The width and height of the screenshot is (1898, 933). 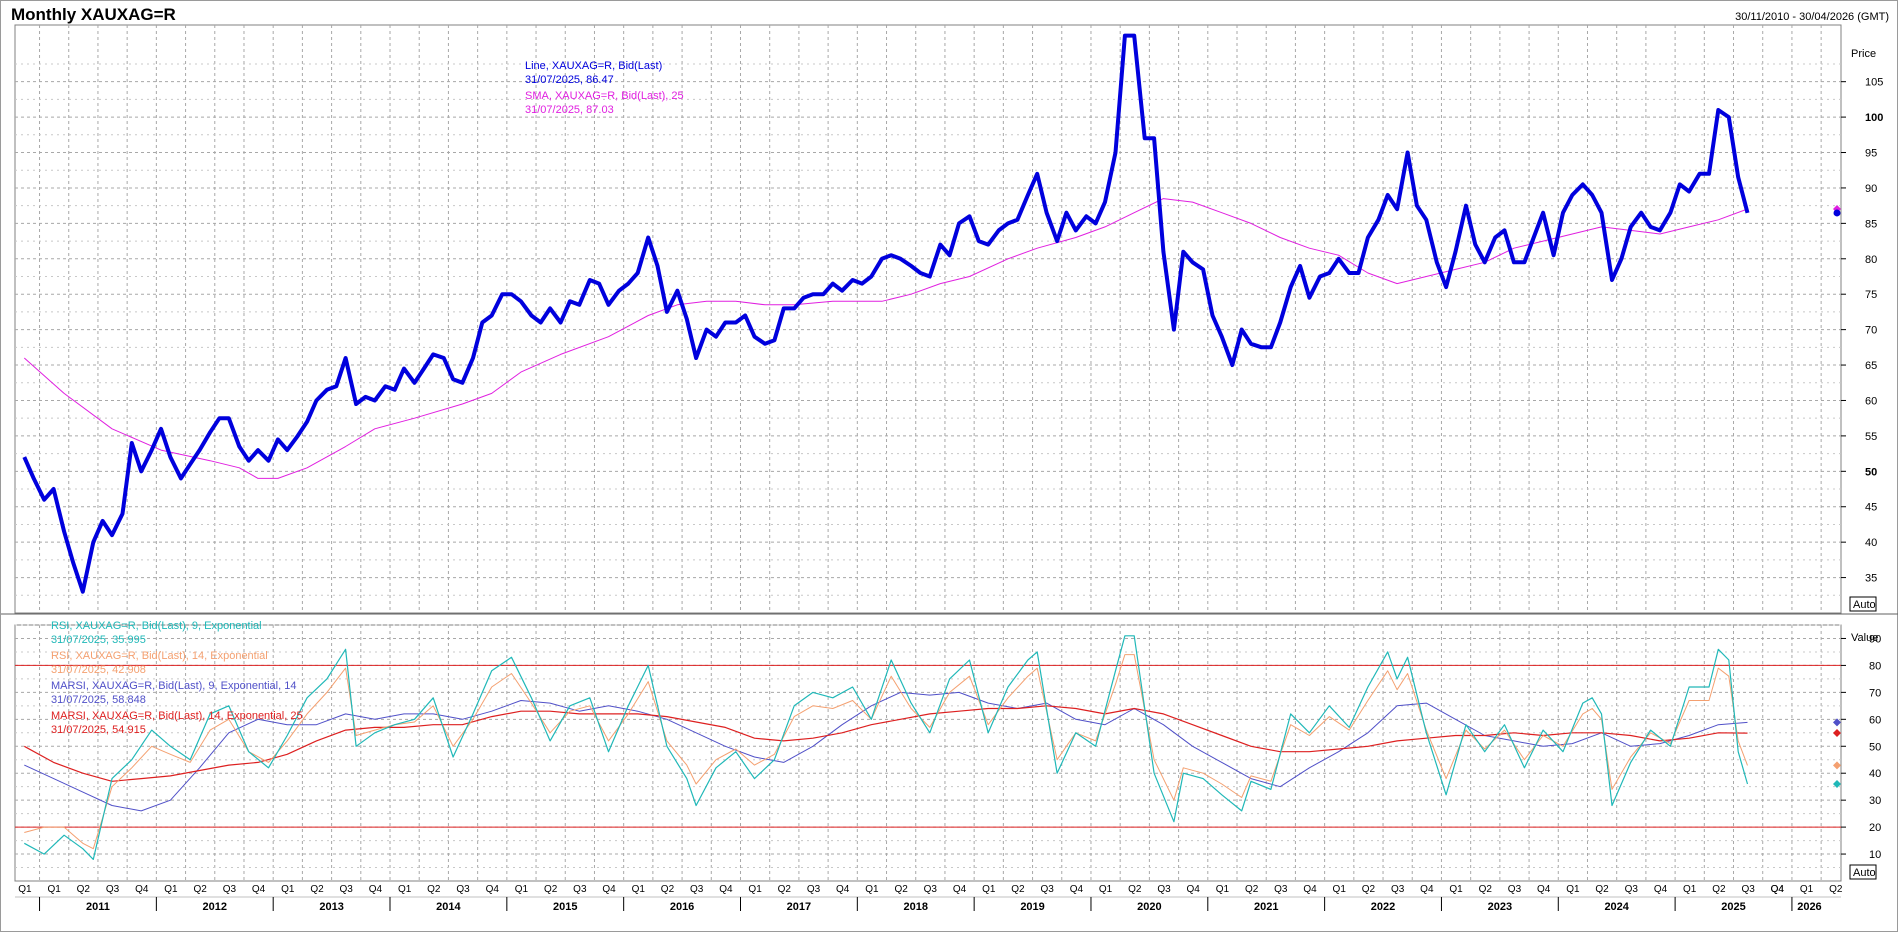 I want to click on osc-auto-label: Auto, so click(x=1864, y=873).